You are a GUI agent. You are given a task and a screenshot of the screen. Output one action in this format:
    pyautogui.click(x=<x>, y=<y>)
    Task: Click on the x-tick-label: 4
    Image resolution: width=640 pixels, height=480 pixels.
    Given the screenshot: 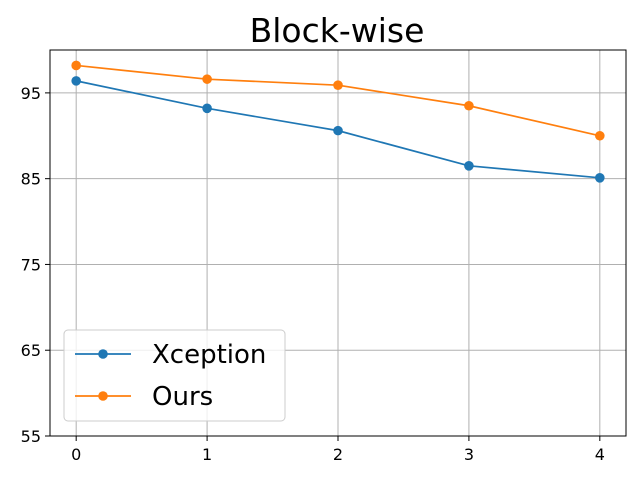 What is the action you would take?
    pyautogui.click(x=600, y=454)
    